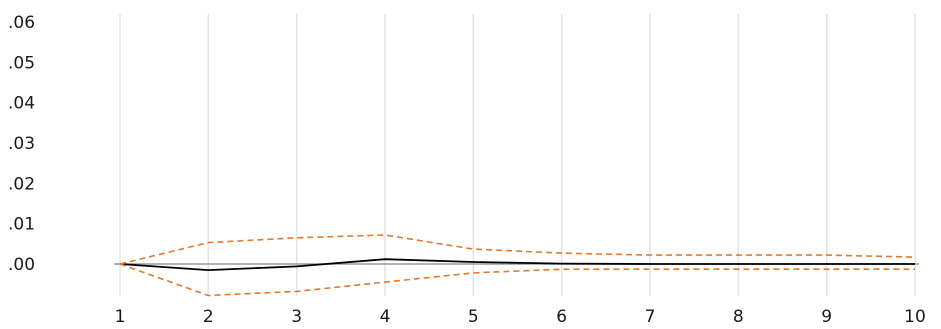 The image size is (941, 329). What do you see at coordinates (385, 317) in the screenshot?
I see `x-tick-label: 4` at bounding box center [385, 317].